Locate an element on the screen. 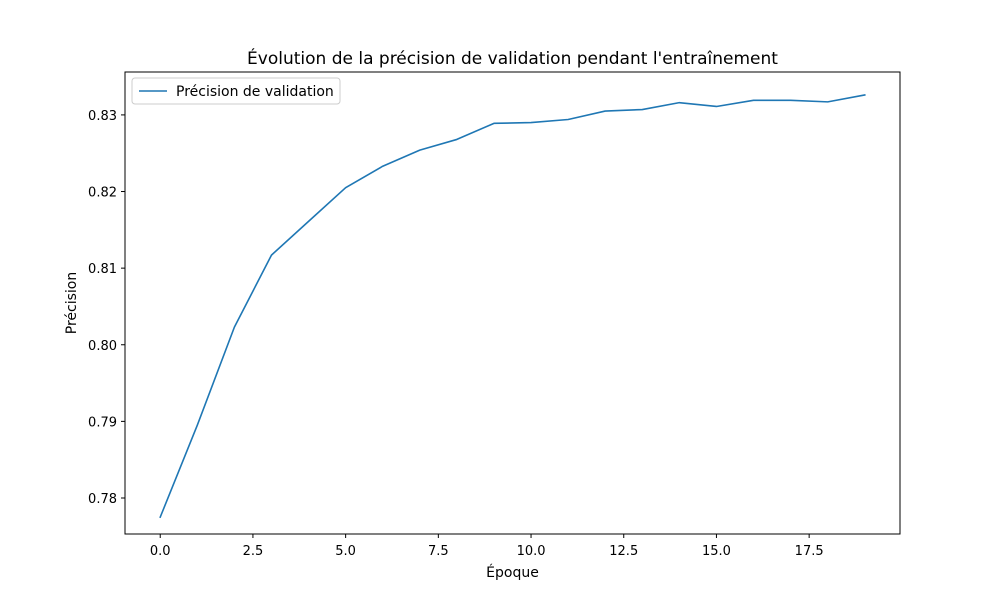 The image size is (1000, 600). x-axis-label: Époque is located at coordinates (512, 572).